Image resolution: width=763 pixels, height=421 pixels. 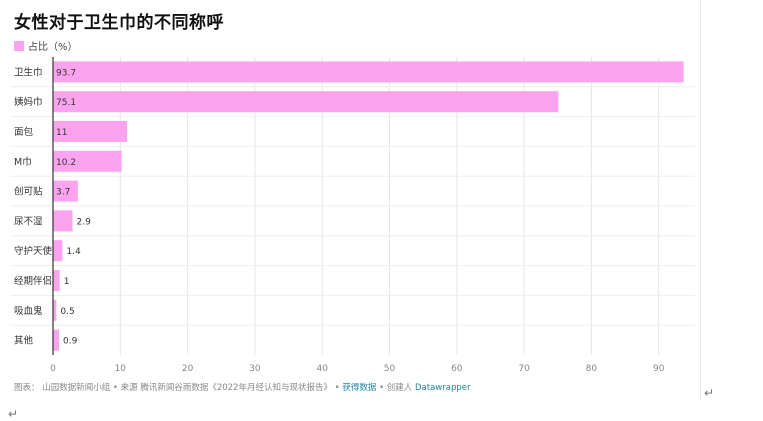 I want to click on x-tick-label: 90, so click(x=659, y=369).